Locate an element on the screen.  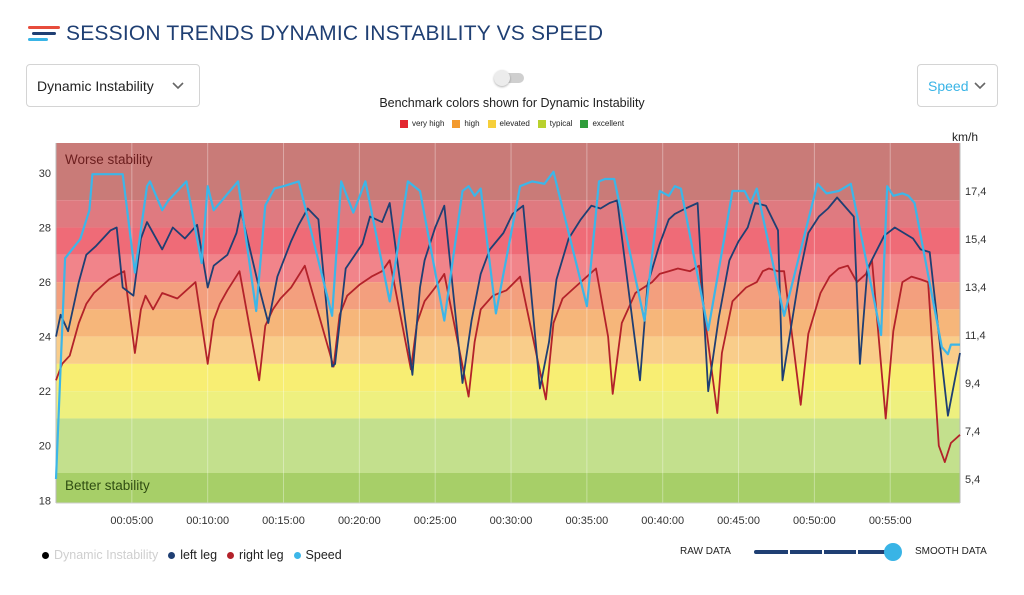
left-tick-label: 30 is located at coordinates (45, 174).